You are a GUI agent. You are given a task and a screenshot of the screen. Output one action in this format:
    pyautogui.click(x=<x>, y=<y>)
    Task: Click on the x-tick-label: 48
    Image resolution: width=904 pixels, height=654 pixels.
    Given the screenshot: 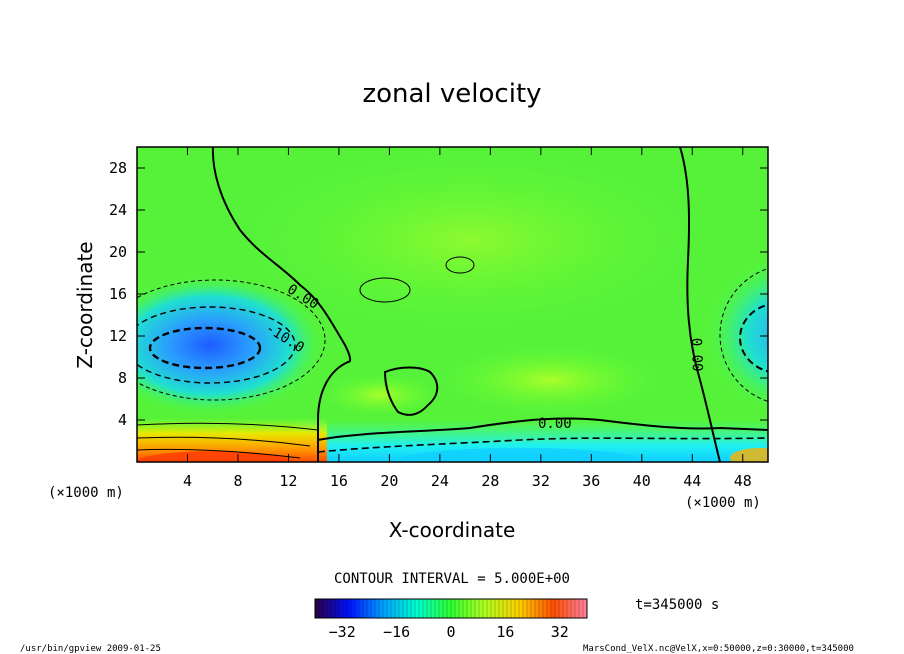 What is the action you would take?
    pyautogui.click(x=743, y=481)
    